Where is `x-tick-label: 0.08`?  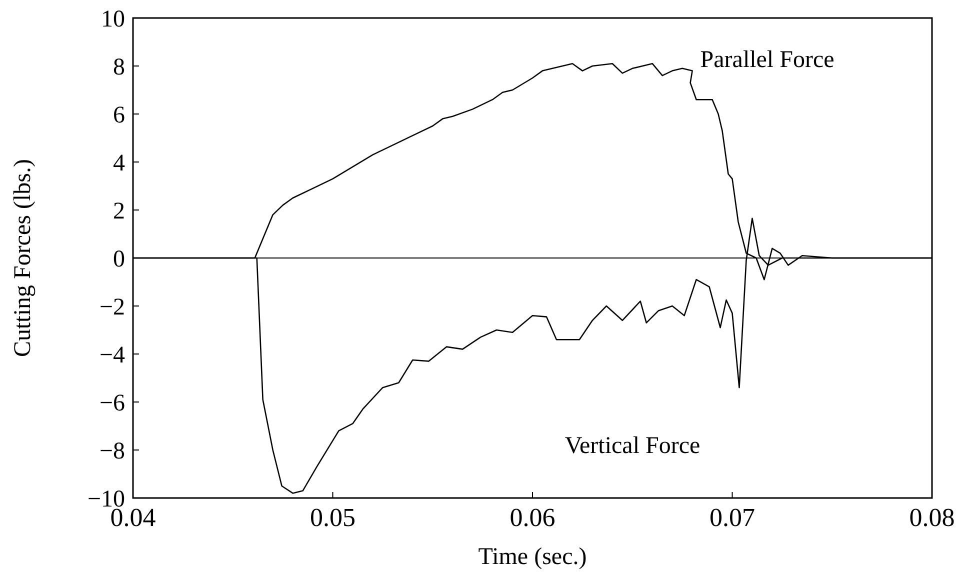
x-tick-label: 0.08 is located at coordinates (932, 517).